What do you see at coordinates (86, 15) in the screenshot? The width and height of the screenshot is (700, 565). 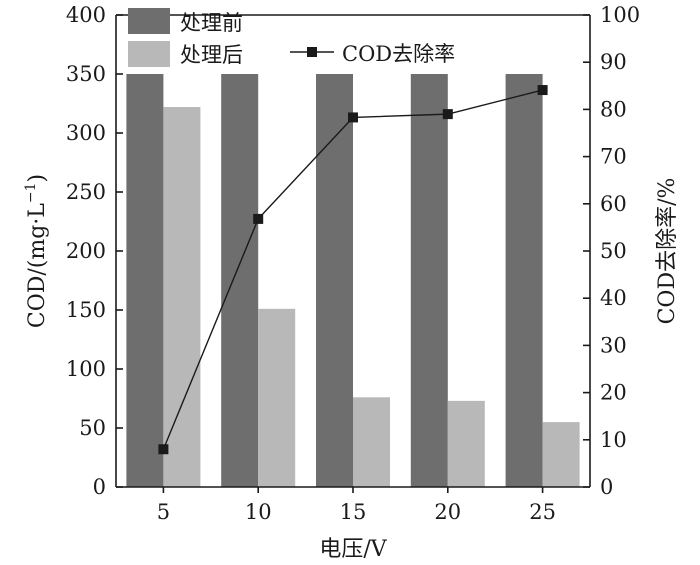 I see `y-tick-label-400: 400` at bounding box center [86, 15].